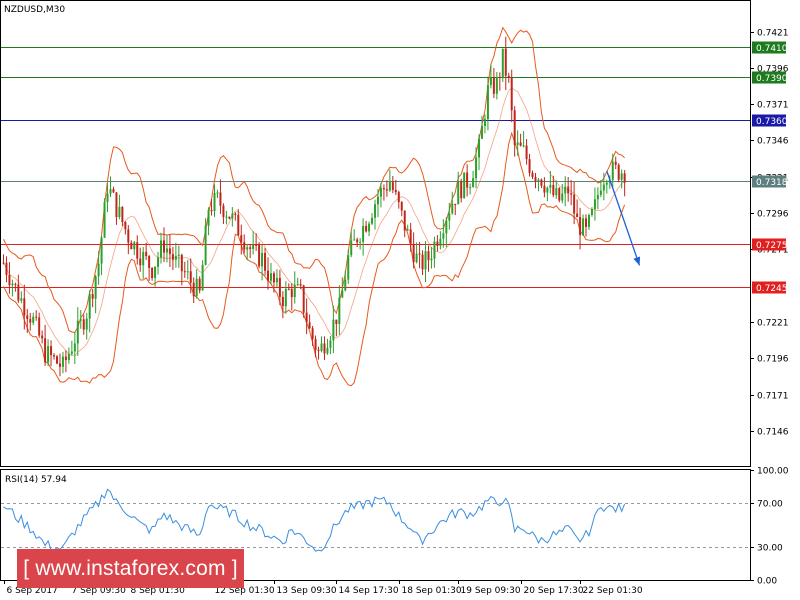  I want to click on rsi-tick-label: 30.00, so click(770, 549).